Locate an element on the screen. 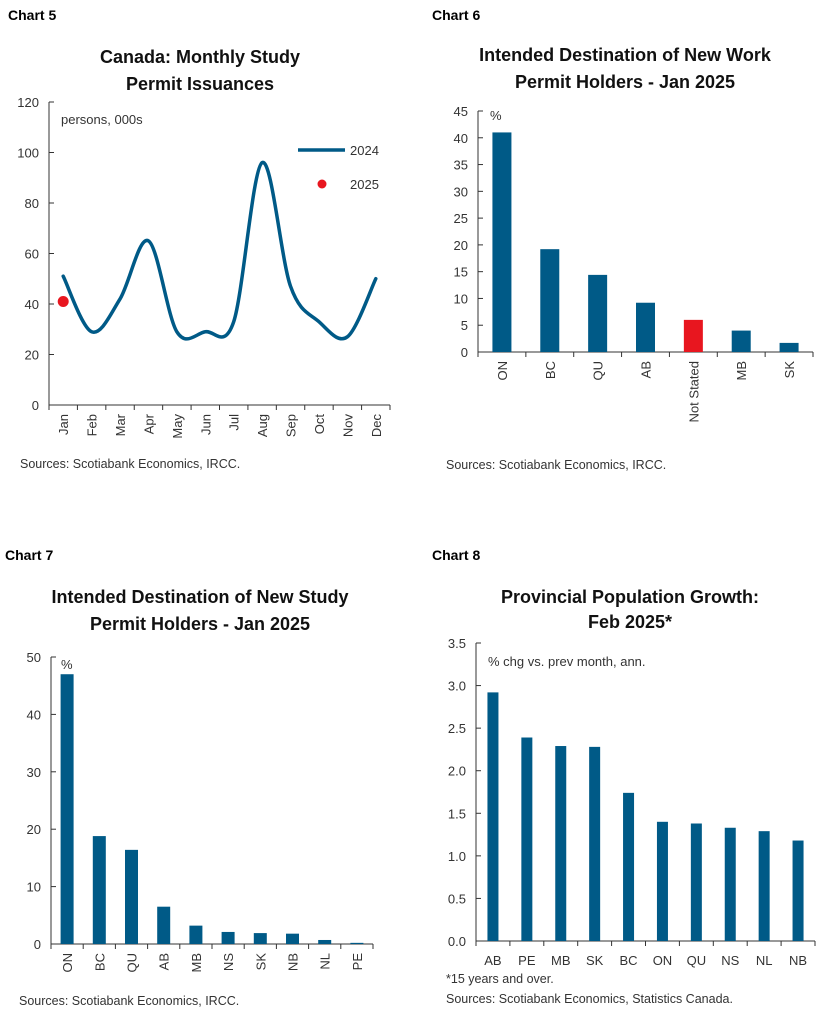  bar-not-stated is located at coordinates (693, 335).